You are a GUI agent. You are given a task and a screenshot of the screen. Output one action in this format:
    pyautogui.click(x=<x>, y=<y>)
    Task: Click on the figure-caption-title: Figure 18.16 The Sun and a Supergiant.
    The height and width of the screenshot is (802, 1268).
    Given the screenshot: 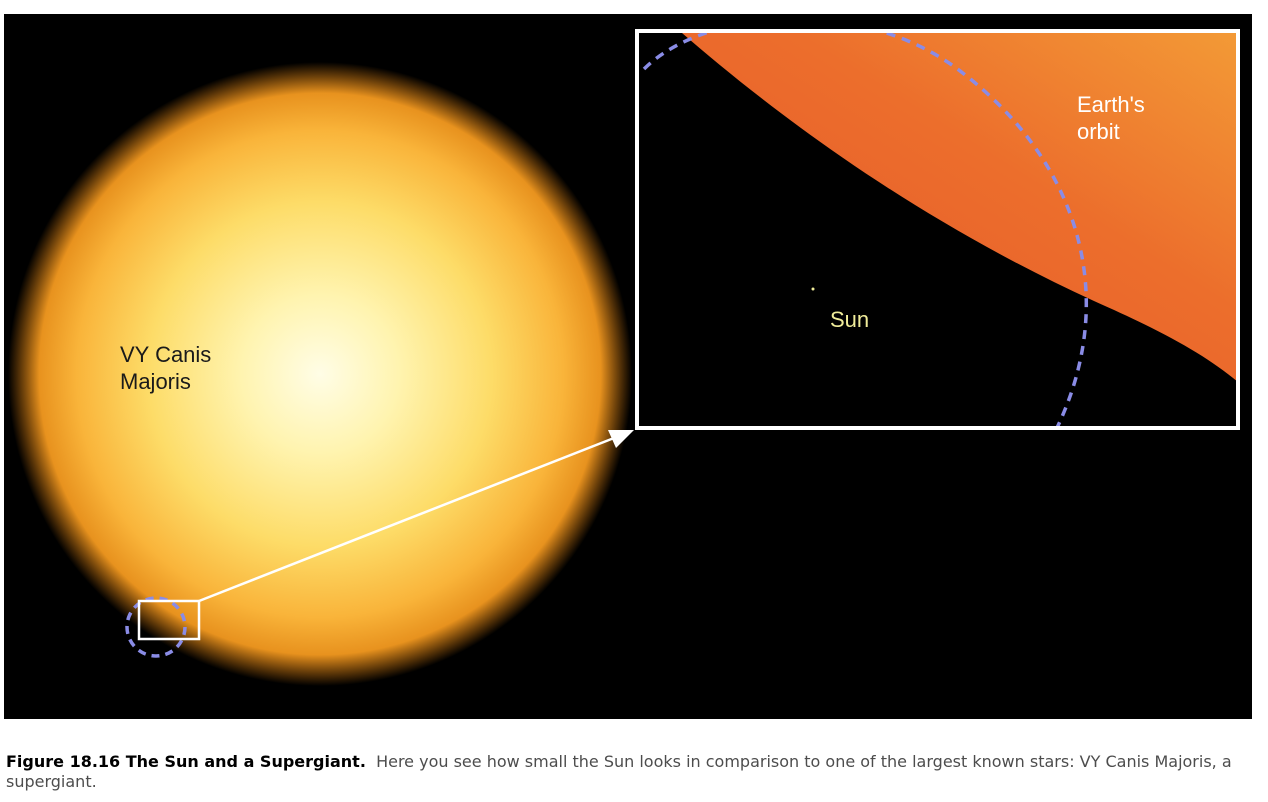 What is the action you would take?
    pyautogui.click(x=186, y=761)
    